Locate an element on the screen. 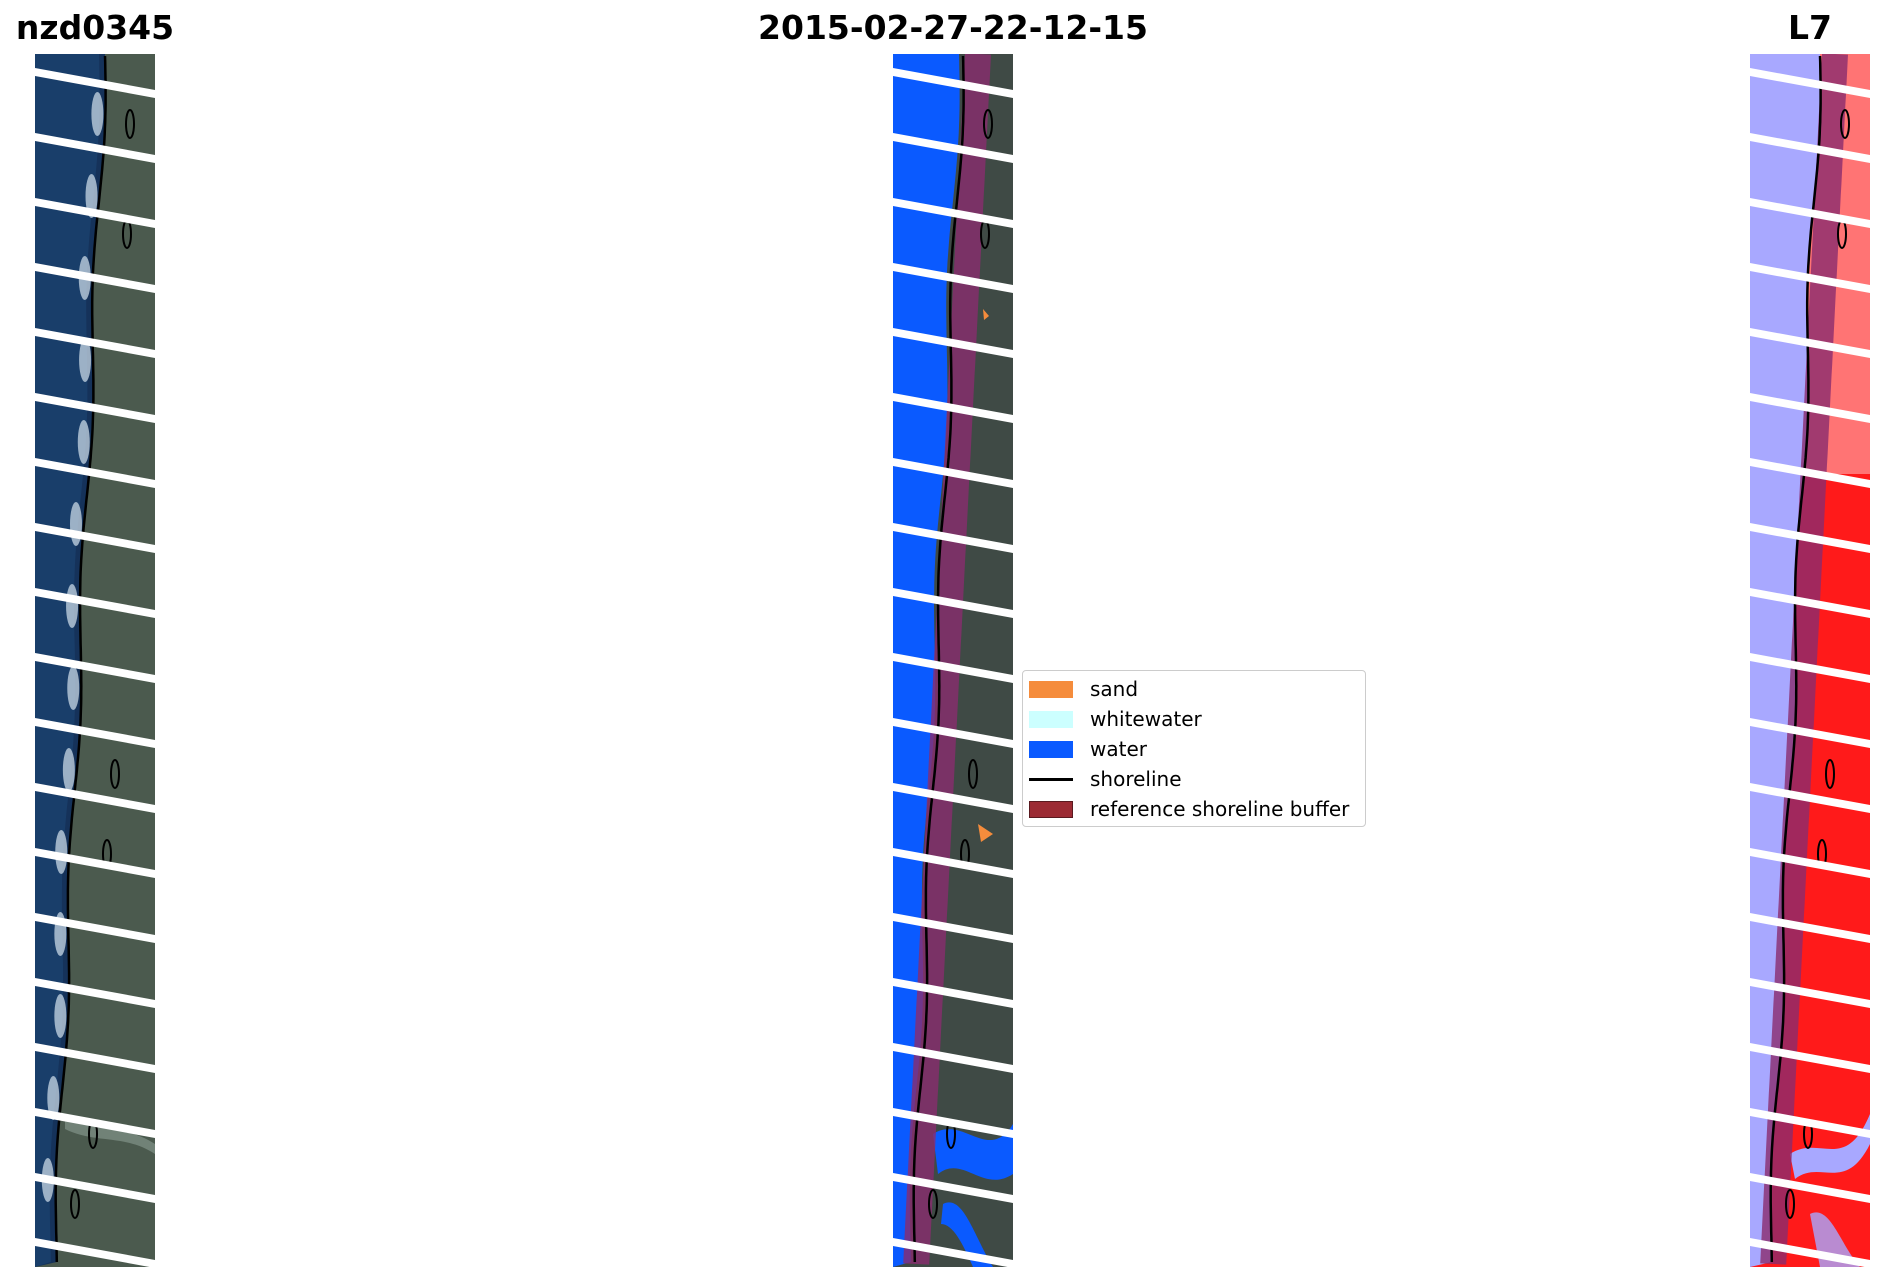 This screenshot has width=1885, height=1283. legend-item-whitewater: whitewater is located at coordinates (1115, 719).